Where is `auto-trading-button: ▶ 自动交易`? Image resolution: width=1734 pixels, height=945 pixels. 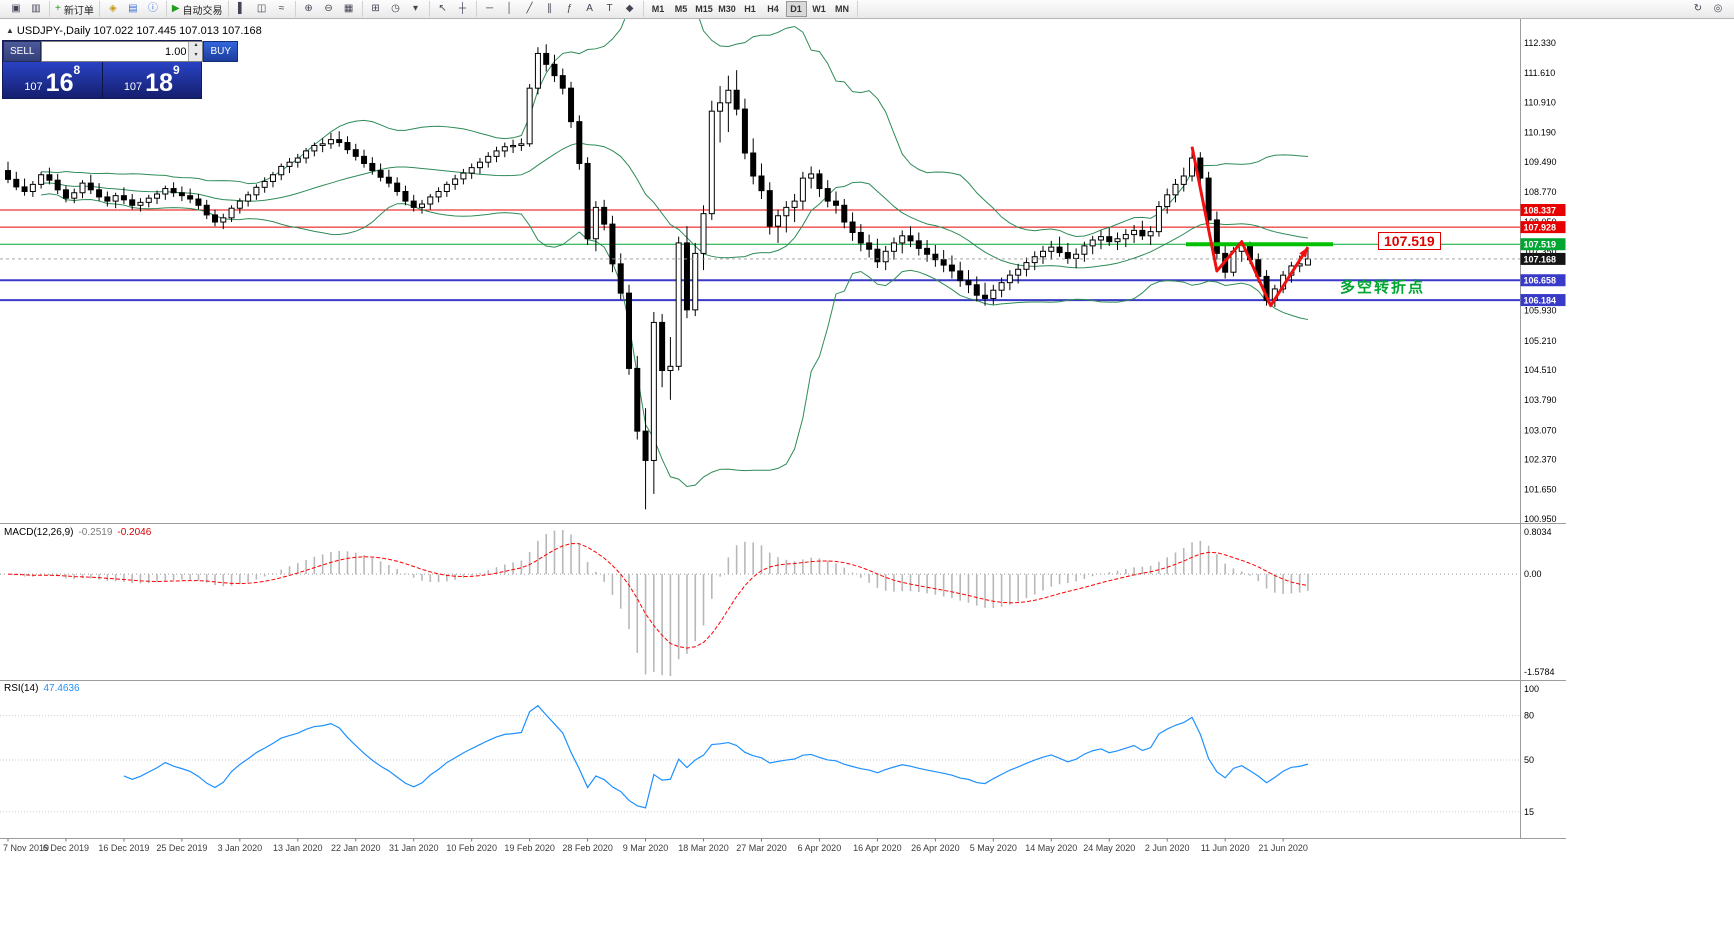 auto-trading-button: ▶ 自动交易 is located at coordinates (197, 10).